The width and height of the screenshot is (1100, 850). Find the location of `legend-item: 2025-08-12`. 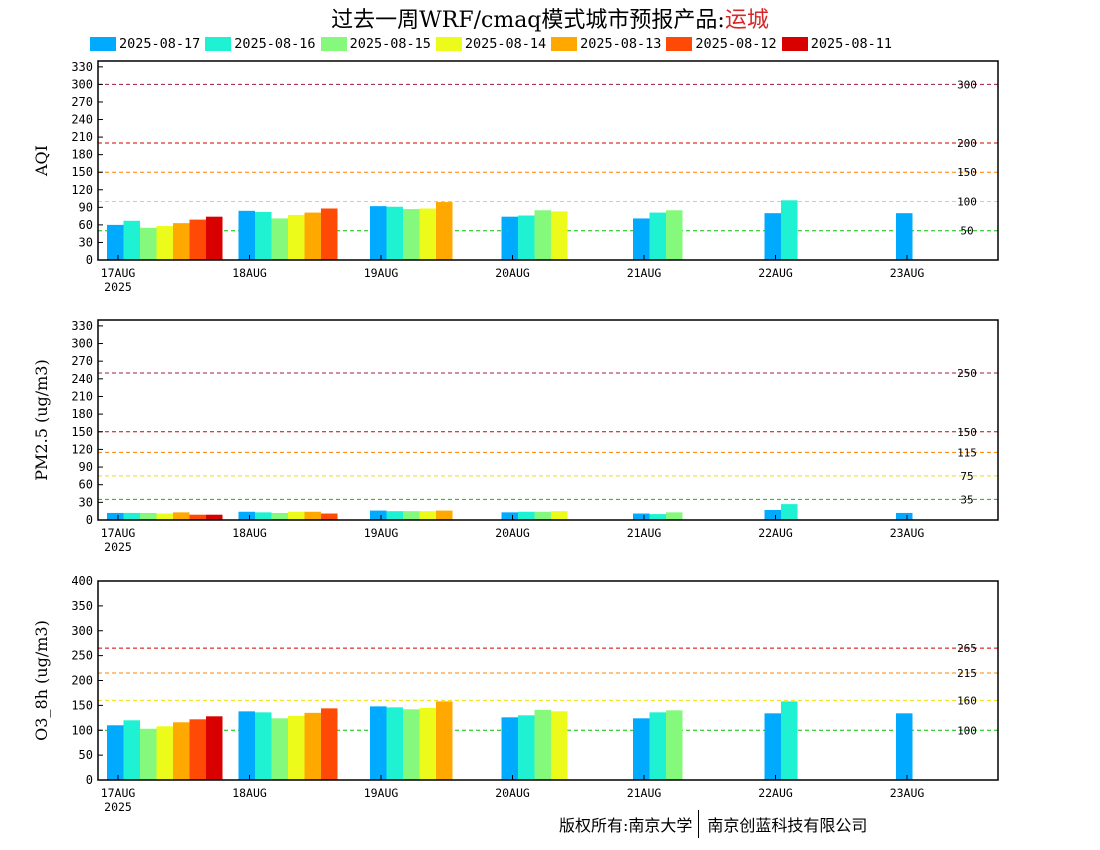

legend-item: 2025-08-12 is located at coordinates (721, 44).